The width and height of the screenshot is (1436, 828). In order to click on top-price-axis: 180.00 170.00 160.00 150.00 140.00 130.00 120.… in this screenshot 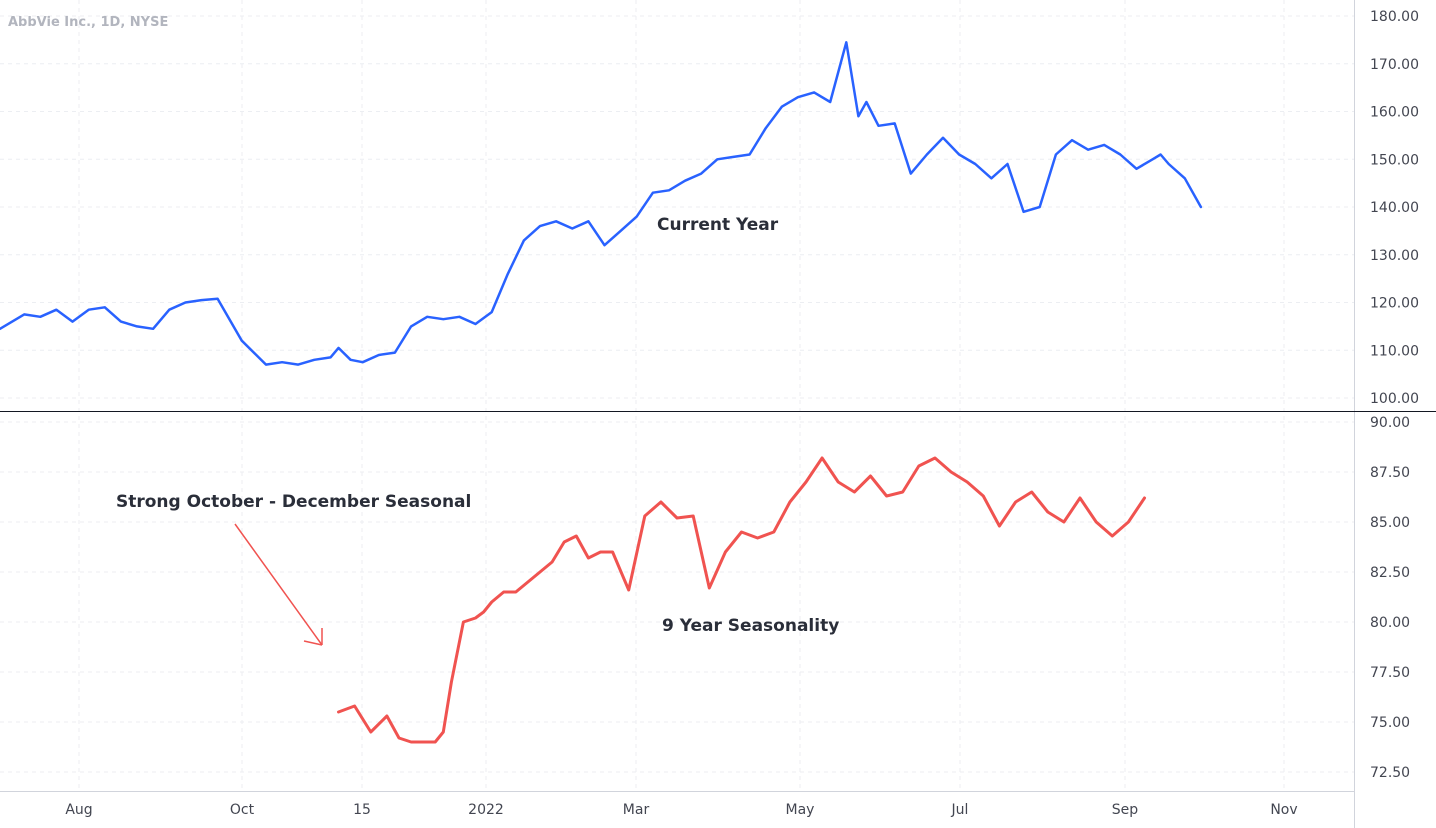, I will do `click(1394, 208)`.